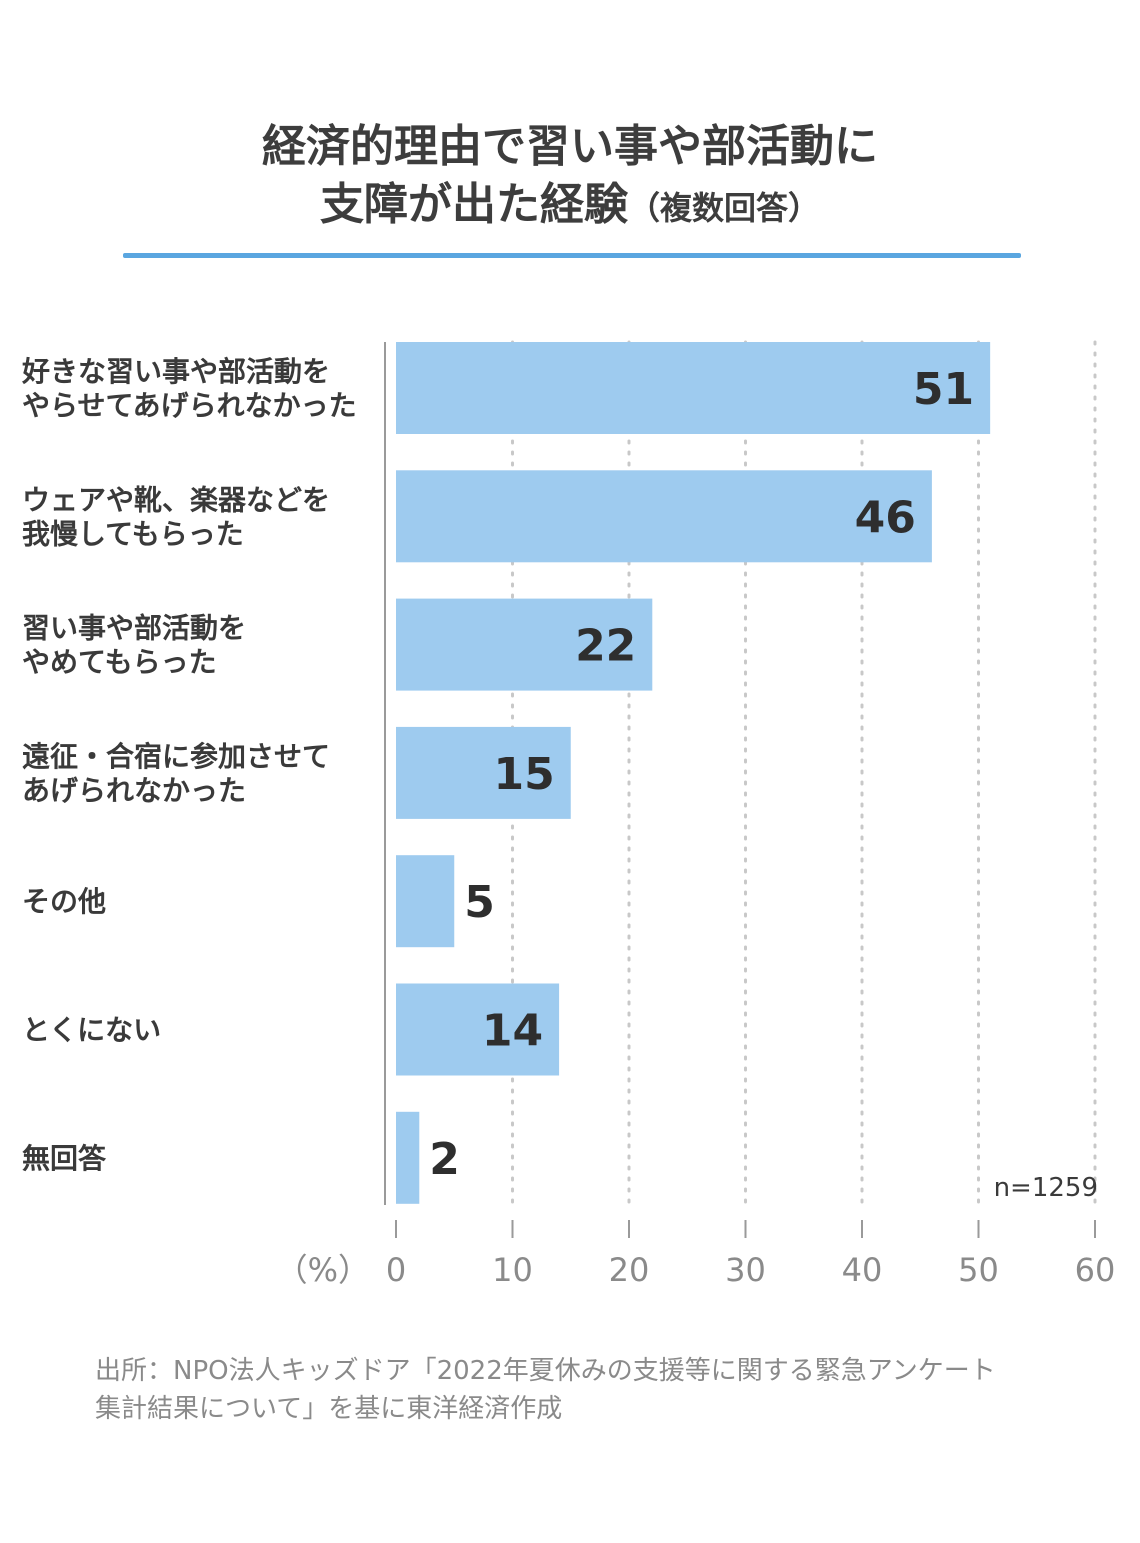  What do you see at coordinates (64, 1158) in the screenshot?
I see `category-label: 無回答` at bounding box center [64, 1158].